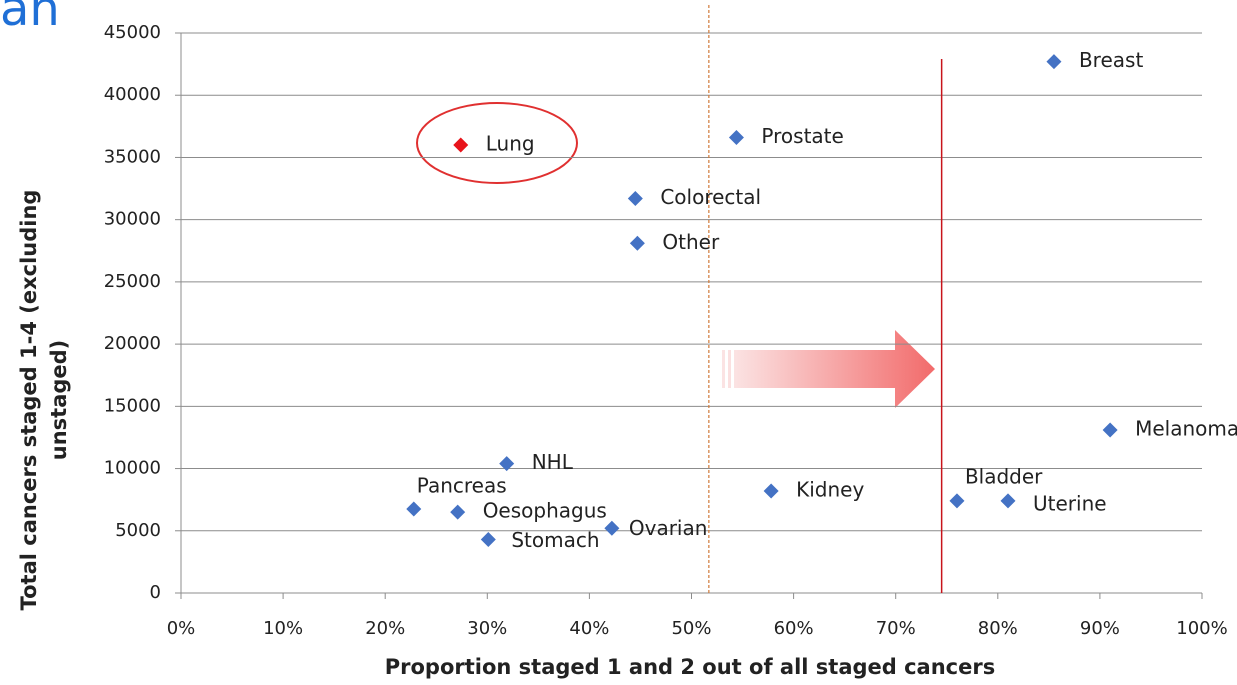 The height and width of the screenshot is (685, 1237). I want to click on y-tick-label: 20000, so click(132, 343).